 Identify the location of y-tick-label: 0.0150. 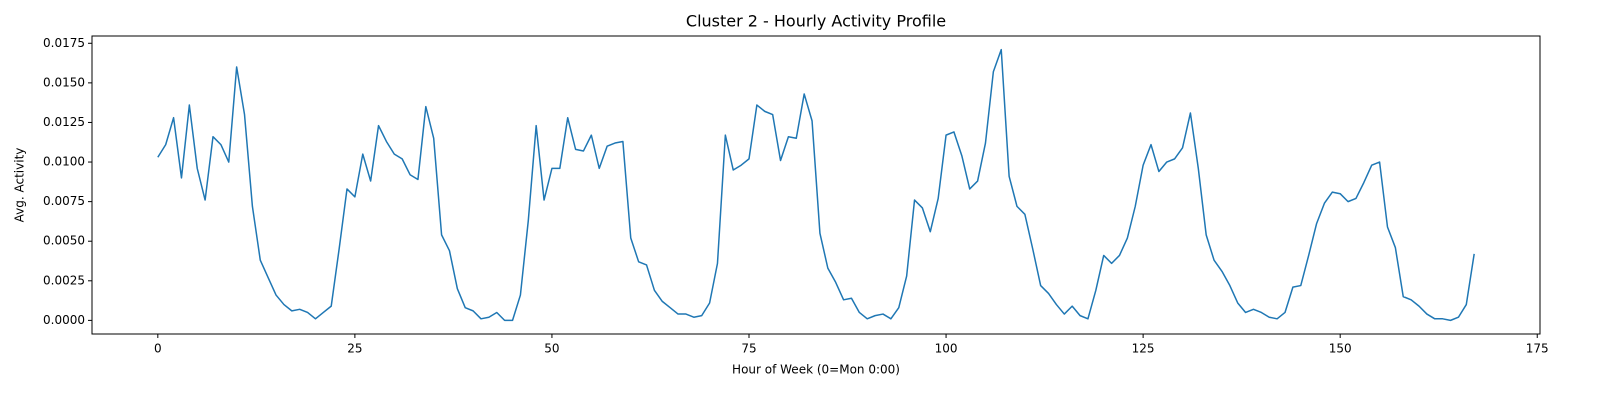
(64, 82).